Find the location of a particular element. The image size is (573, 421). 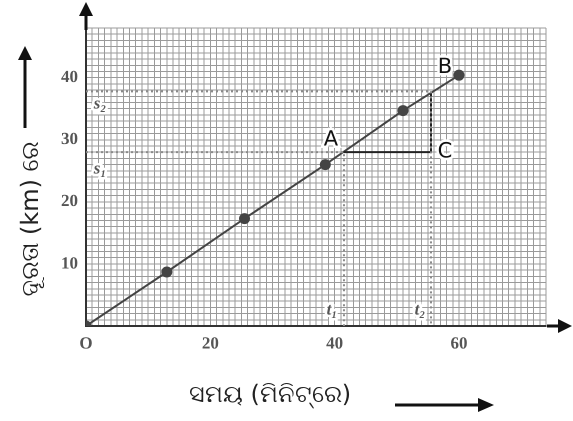

x-tick-label: 40 is located at coordinates (335, 343).